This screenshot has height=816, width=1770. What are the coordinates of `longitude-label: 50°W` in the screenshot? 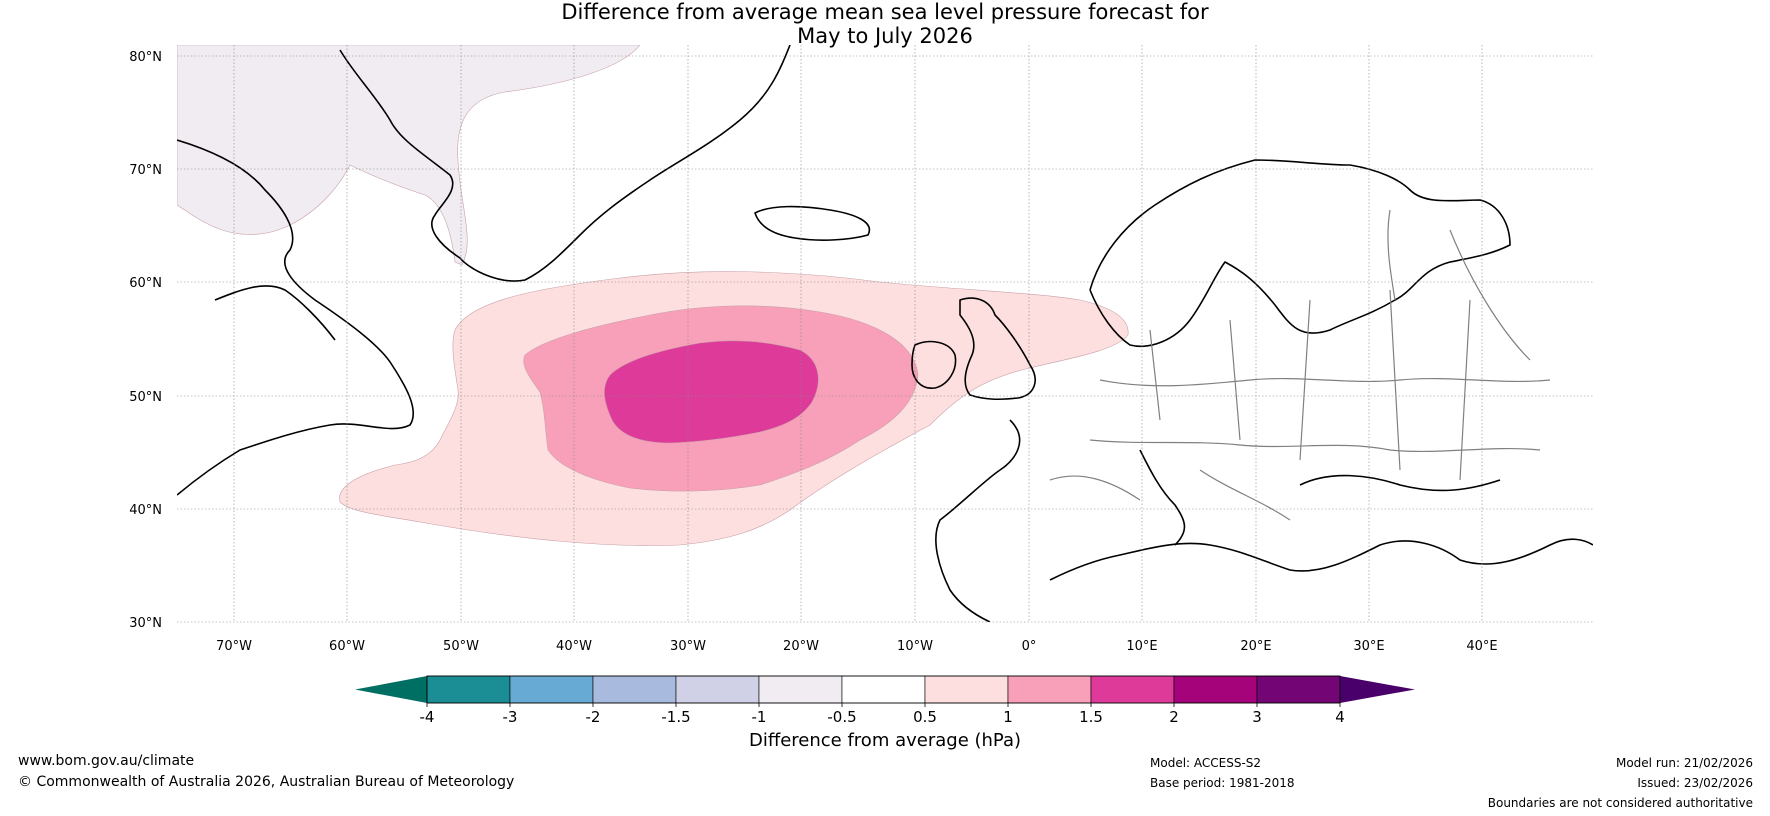 It's located at (461, 646).